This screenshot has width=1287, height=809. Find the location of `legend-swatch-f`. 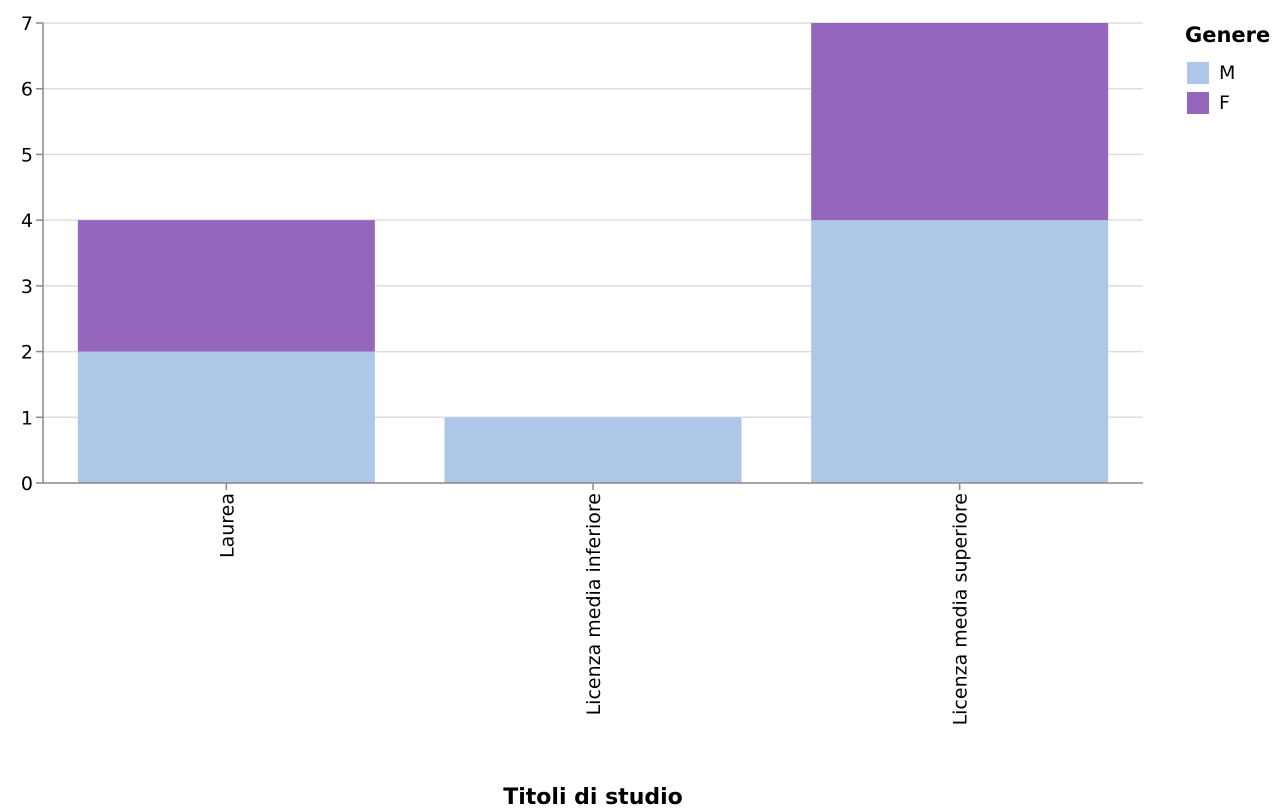

legend-swatch-f is located at coordinates (1198, 103).